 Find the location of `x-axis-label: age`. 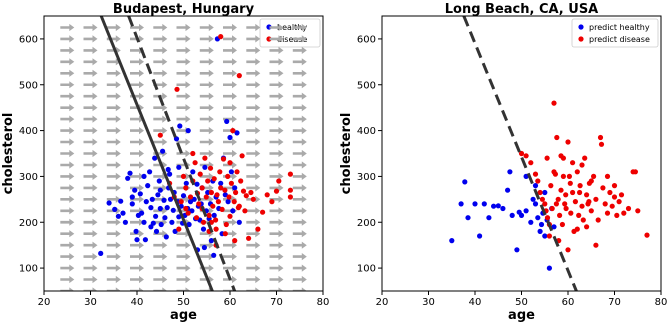

x-axis-label: age is located at coordinates (183, 315).